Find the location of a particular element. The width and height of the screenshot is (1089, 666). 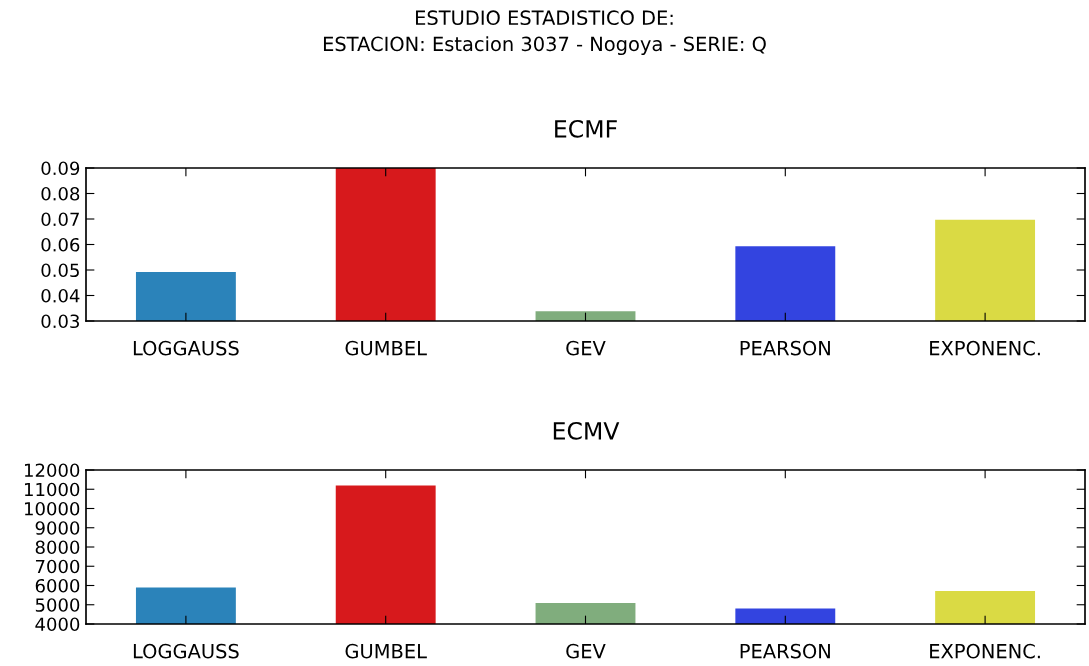

y-tick-label: 0.03 is located at coordinates (60, 321).